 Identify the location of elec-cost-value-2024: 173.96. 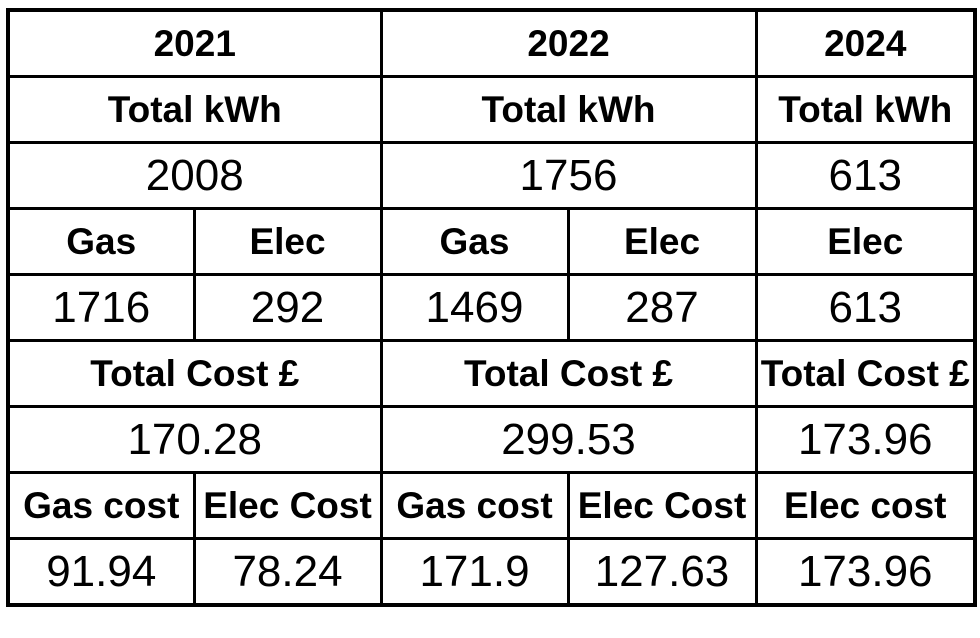
(865, 572).